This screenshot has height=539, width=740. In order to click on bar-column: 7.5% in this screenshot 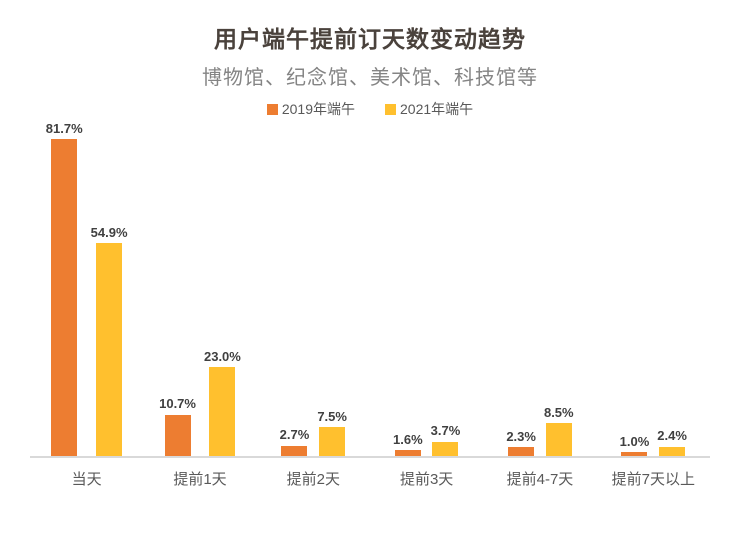, I will do `click(332, 432)`.